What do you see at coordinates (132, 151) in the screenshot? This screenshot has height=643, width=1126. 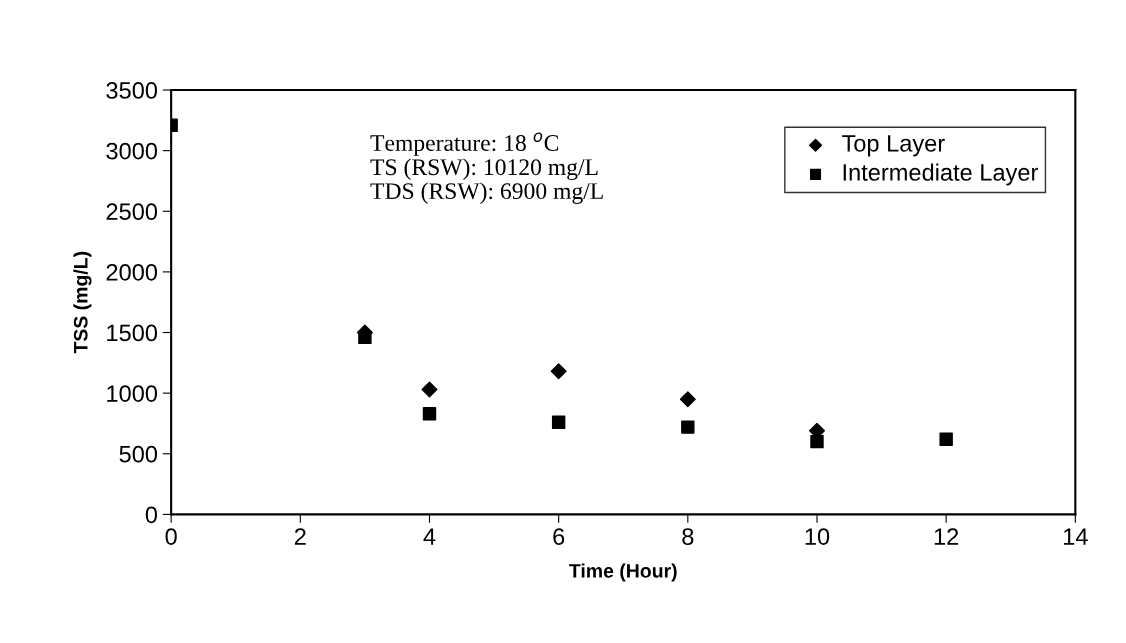 I see `y-tick-label: 3000` at bounding box center [132, 151].